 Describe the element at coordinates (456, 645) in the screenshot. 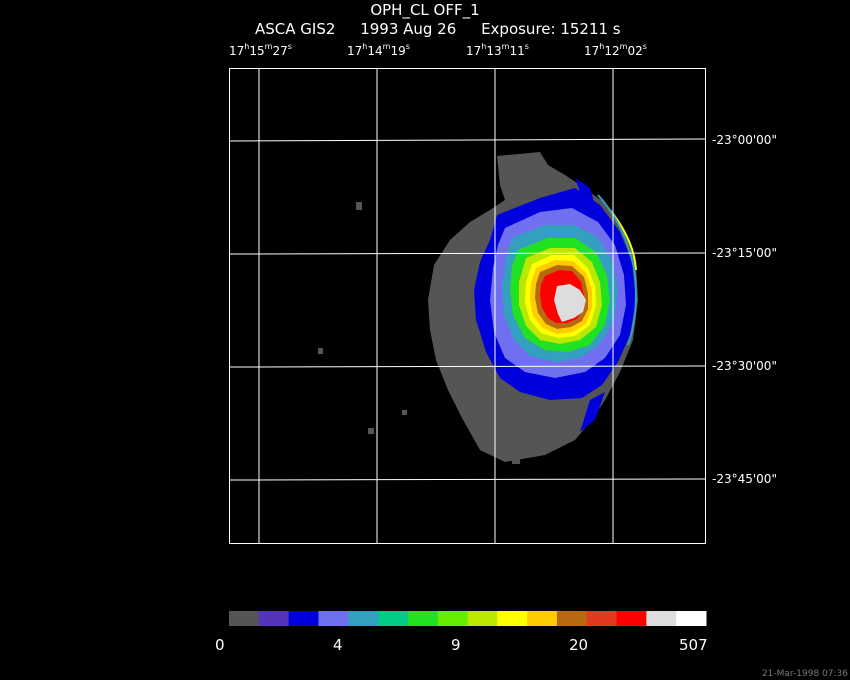

I see `colorbar-label: 9` at that location.